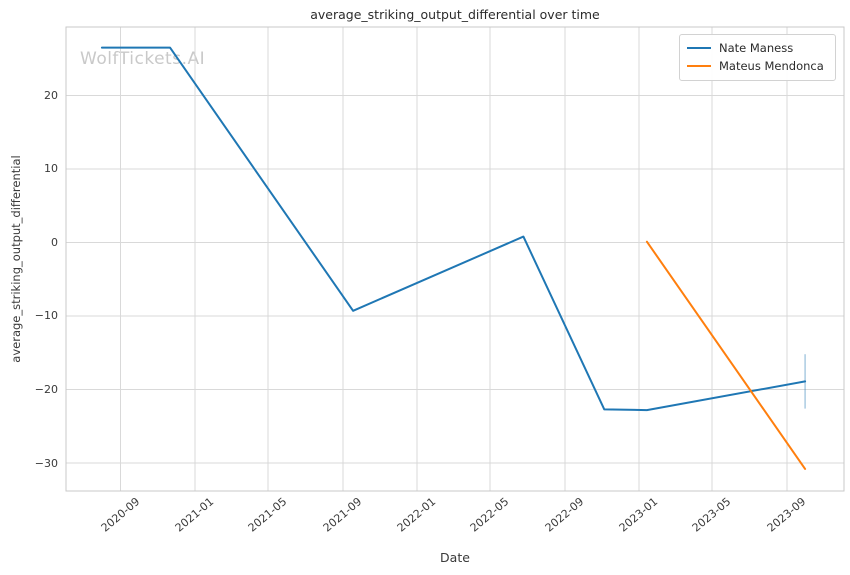 The height and width of the screenshot is (575, 850). What do you see at coordinates (46, 315) in the screenshot?
I see `y-tick-label: −10` at bounding box center [46, 315].